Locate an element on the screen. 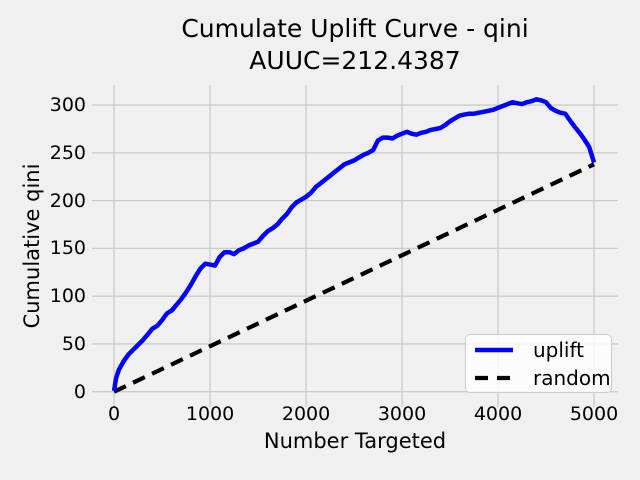  legend: uplift random is located at coordinates (538, 363).